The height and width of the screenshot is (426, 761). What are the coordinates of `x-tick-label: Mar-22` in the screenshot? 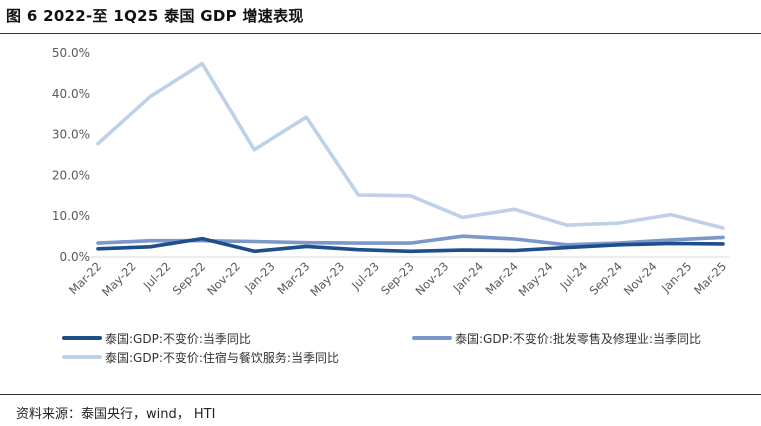 It's located at (85, 278).